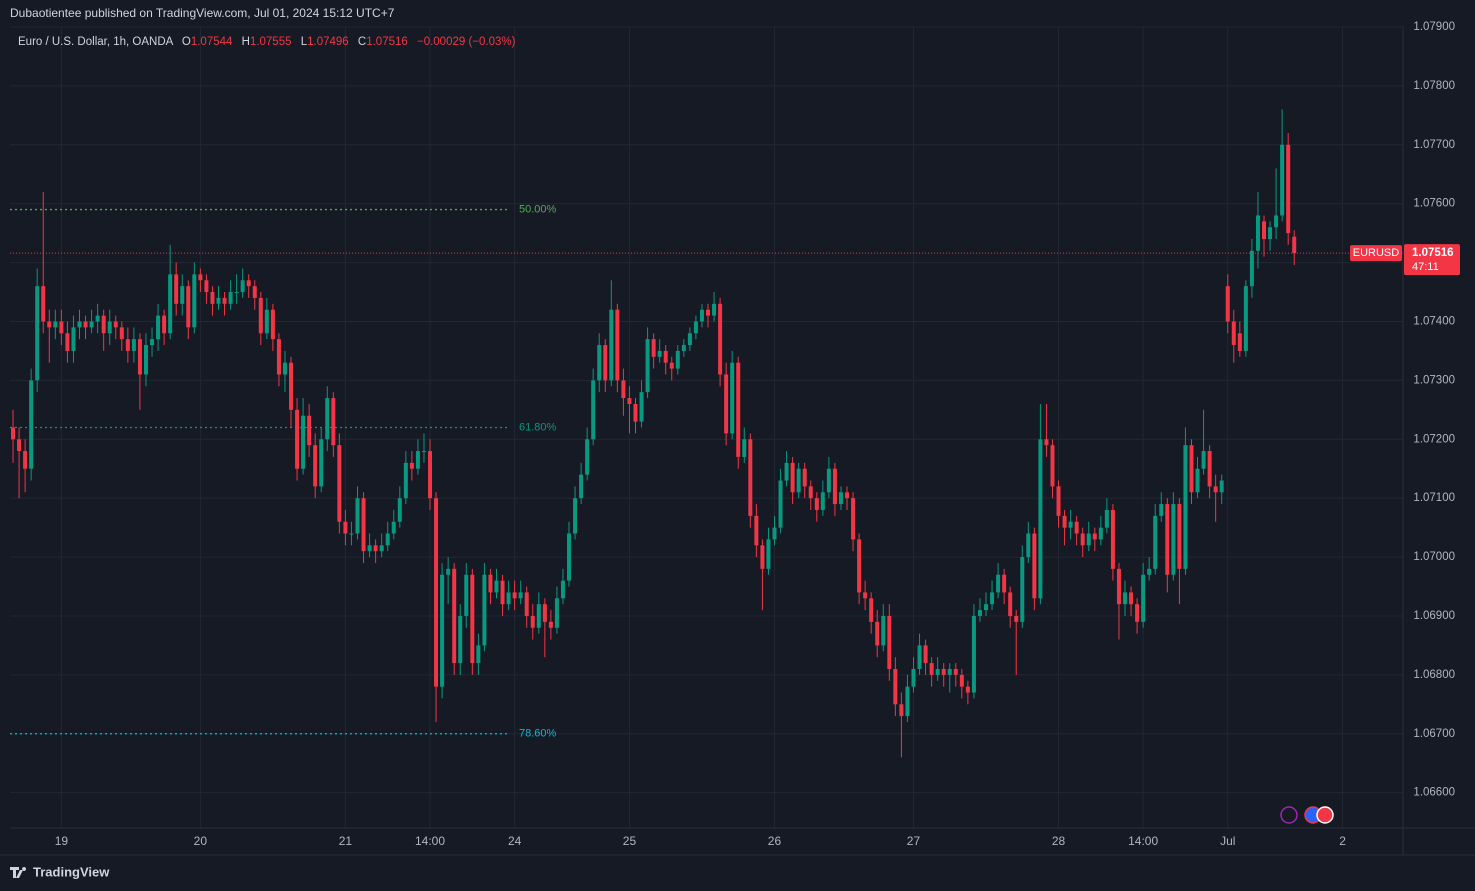 This screenshot has width=1475, height=891. Describe the element at coordinates (18, 872) in the screenshot. I see `logo-icon` at that location.